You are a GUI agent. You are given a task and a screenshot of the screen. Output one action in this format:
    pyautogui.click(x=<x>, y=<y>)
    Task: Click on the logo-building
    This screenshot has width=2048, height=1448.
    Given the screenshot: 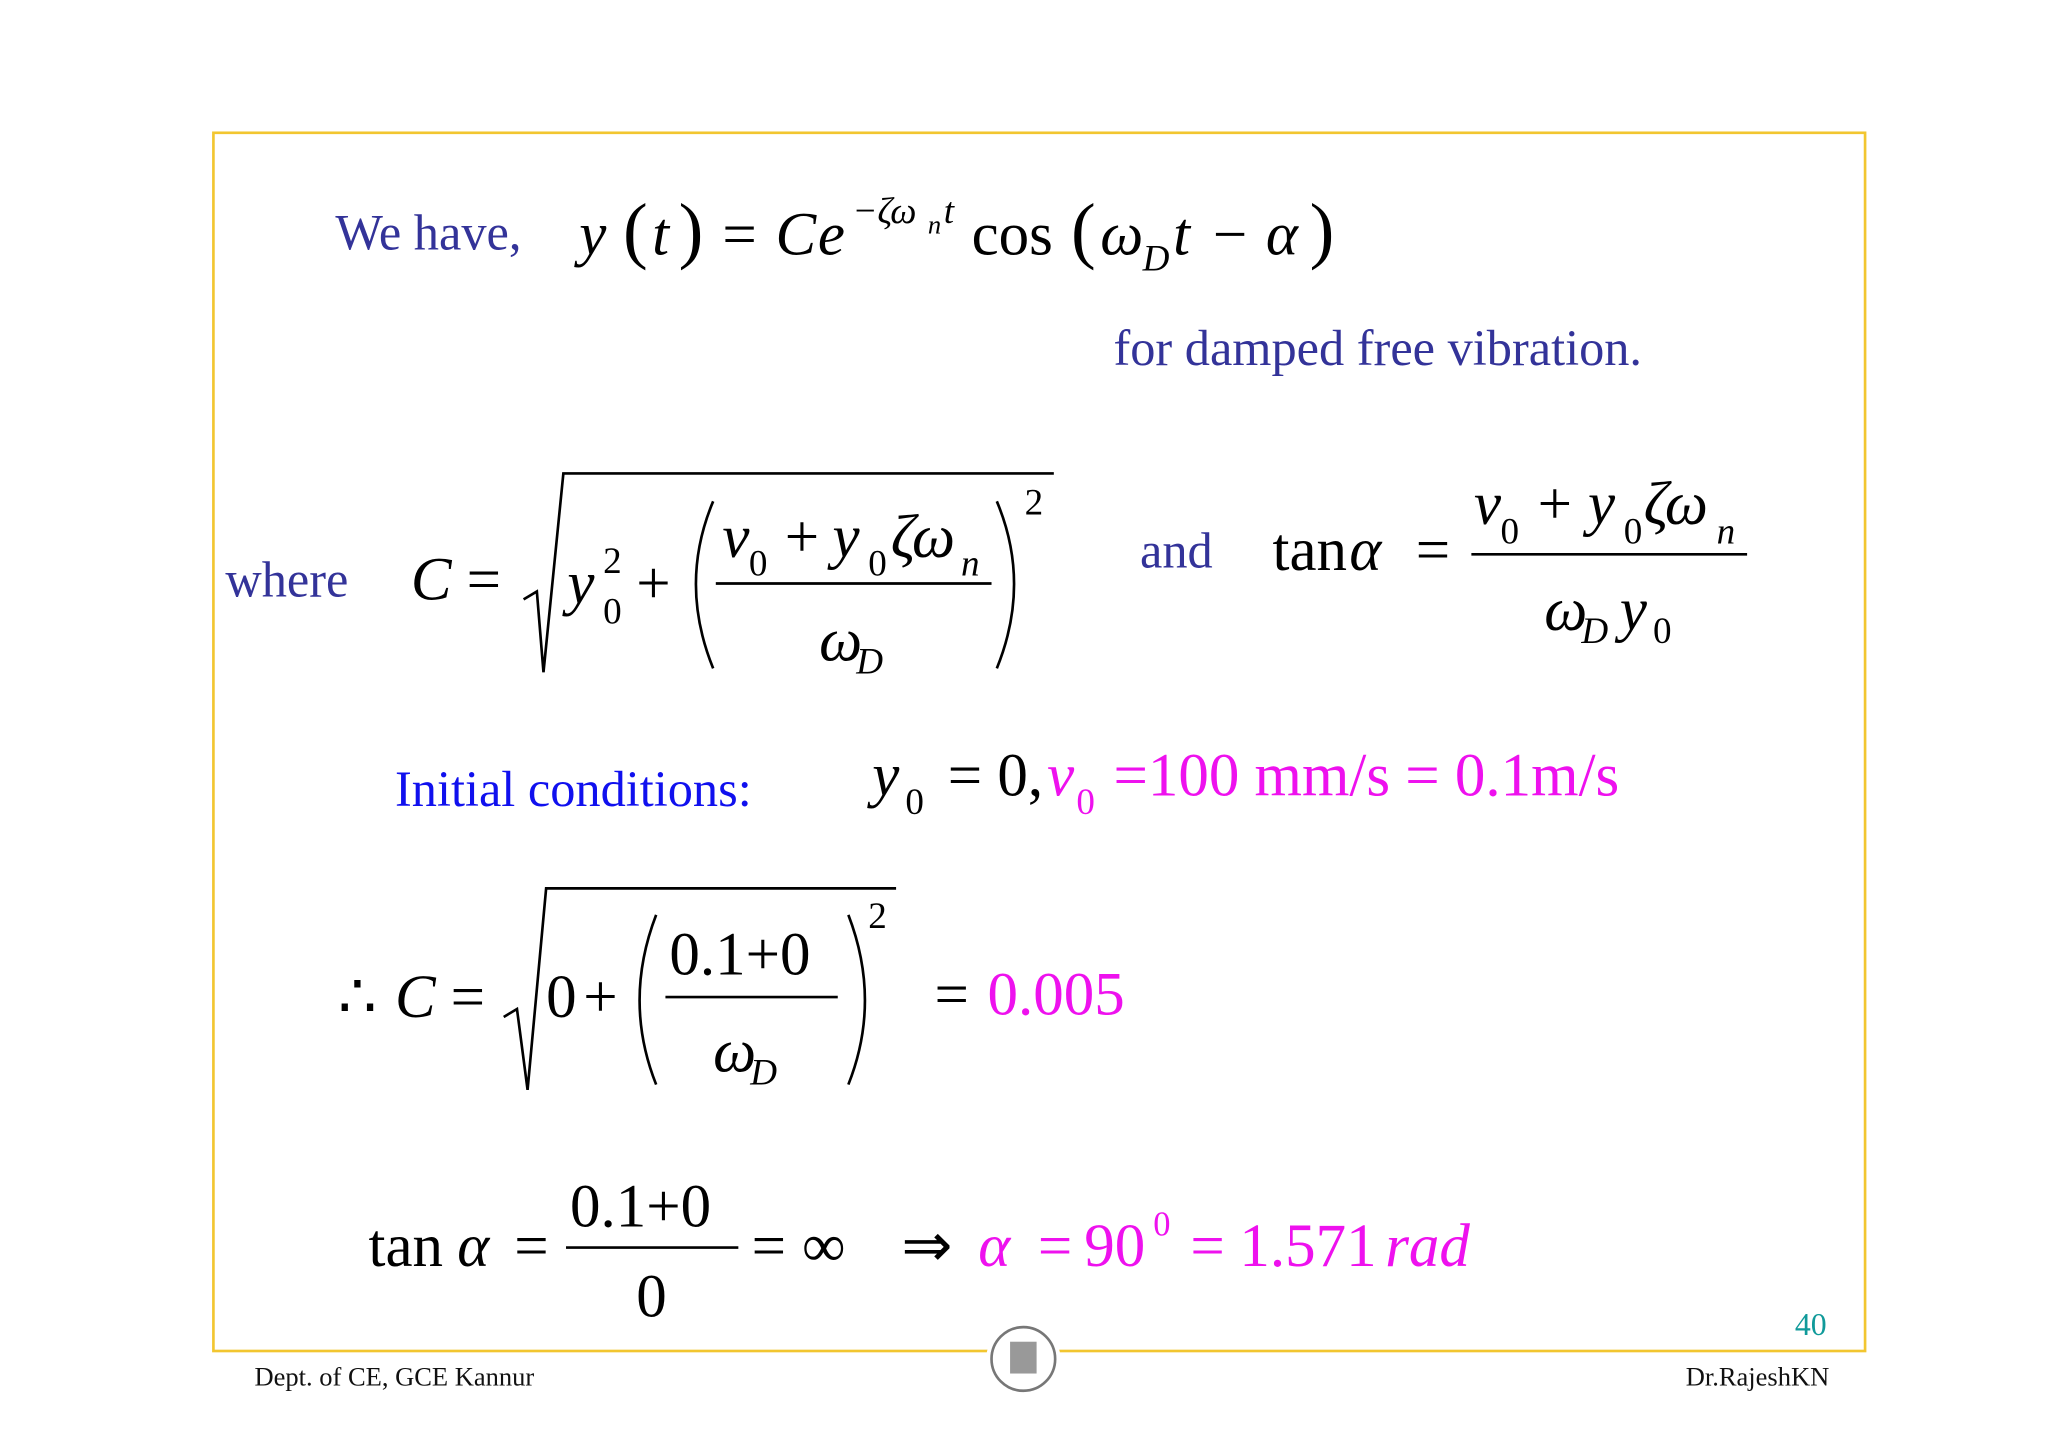 What is the action you would take?
    pyautogui.click(x=1023, y=1357)
    